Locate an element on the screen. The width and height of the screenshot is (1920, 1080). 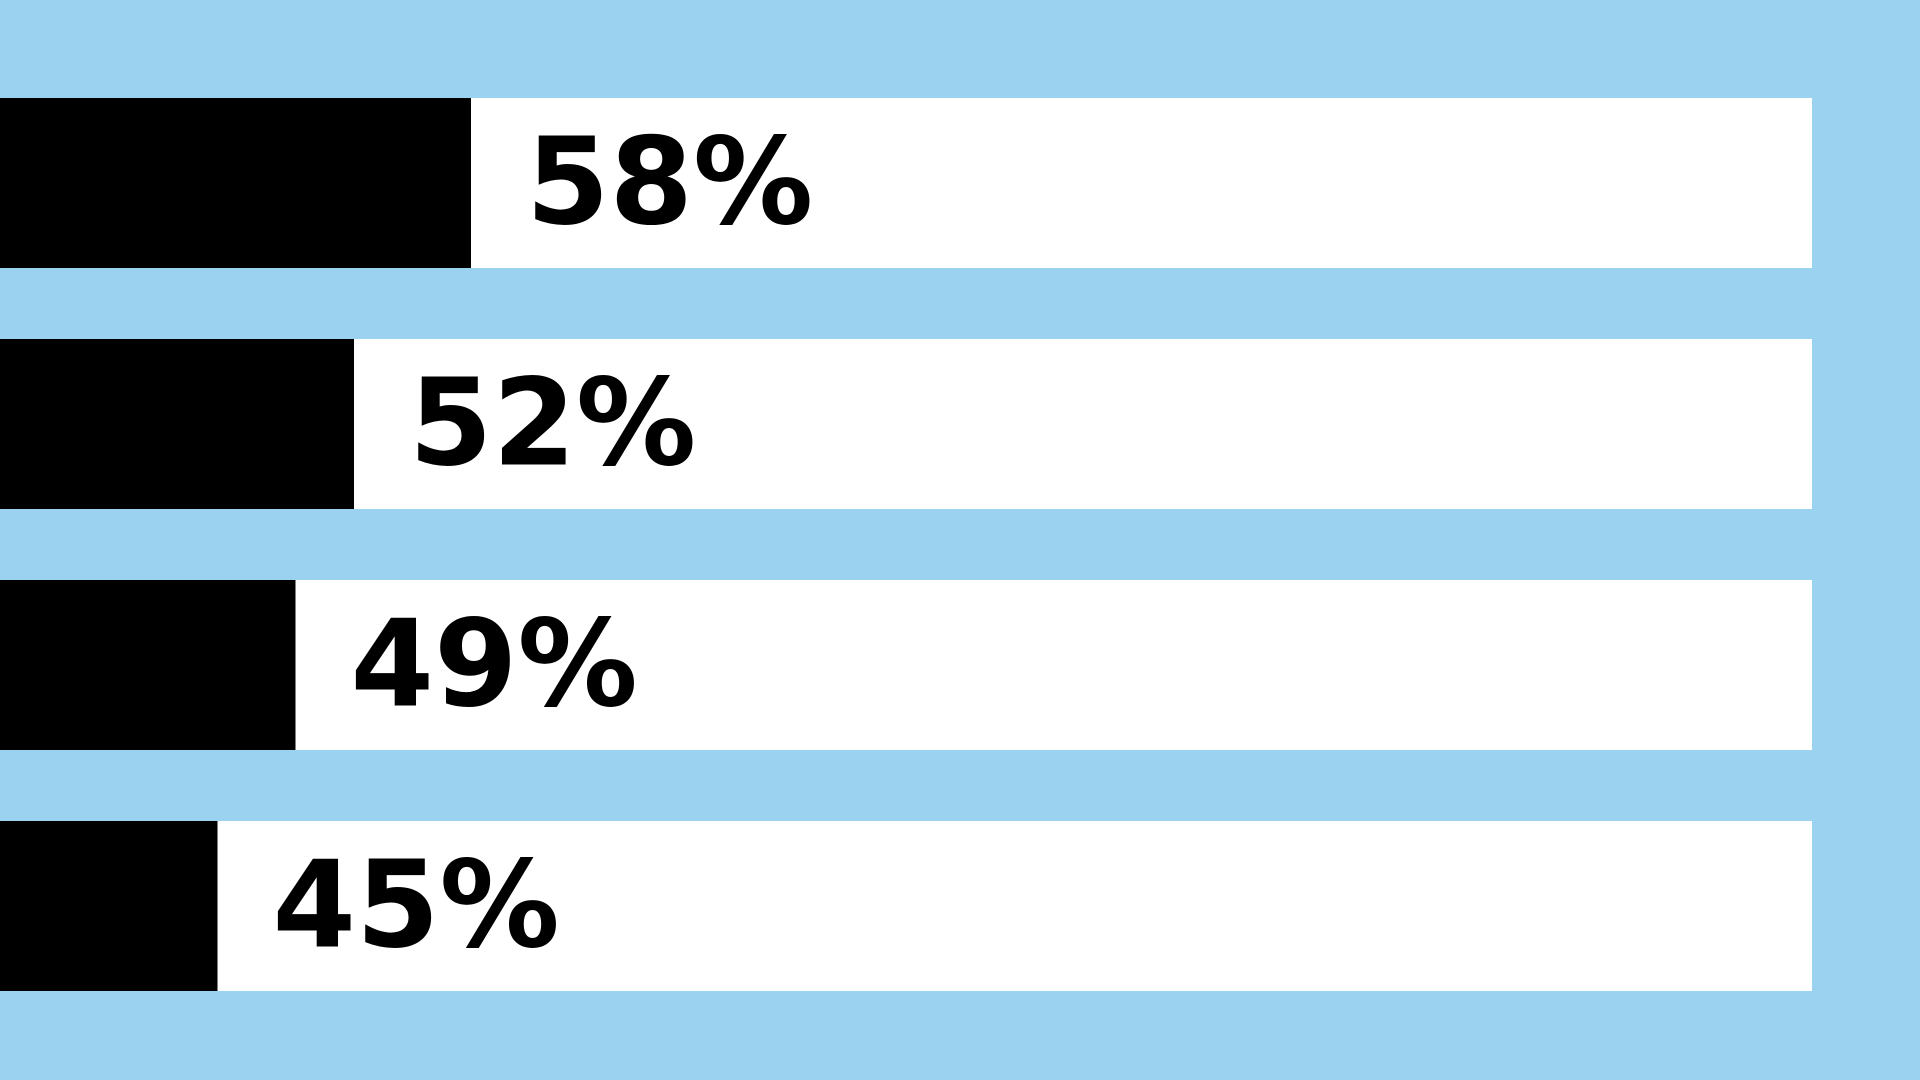
bar-value-label: 45% is located at coordinates (416, 906).